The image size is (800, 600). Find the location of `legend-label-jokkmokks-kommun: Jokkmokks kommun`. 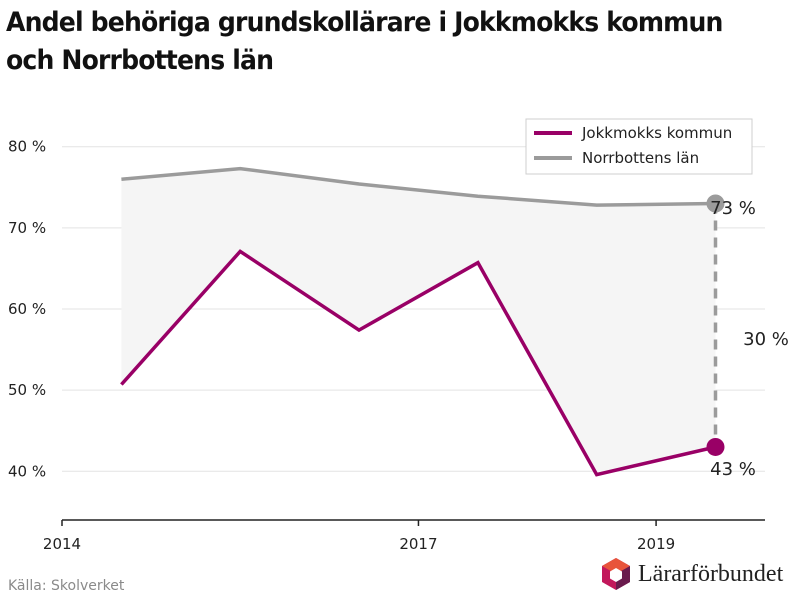

legend-label-jokkmokks-kommun: Jokkmokks kommun is located at coordinates (656, 133).